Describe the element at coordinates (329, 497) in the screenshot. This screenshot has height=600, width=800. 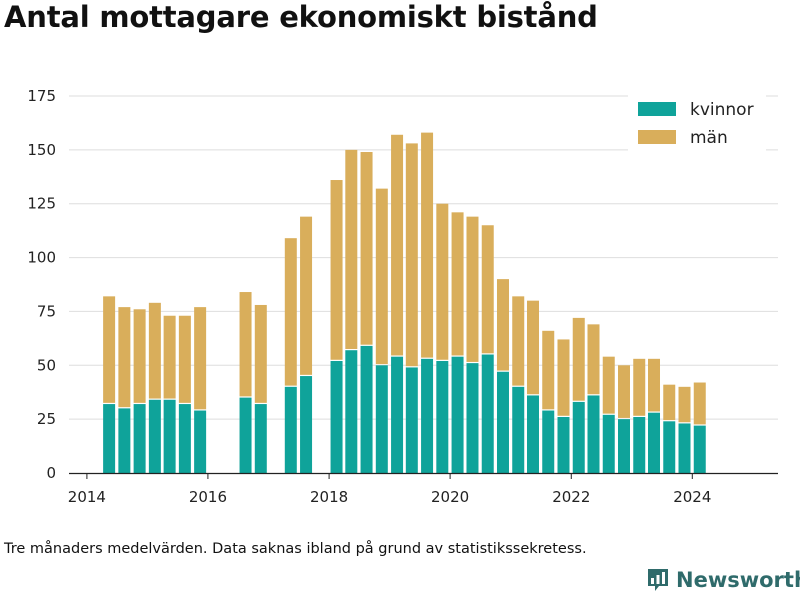
I see `x-tick-label: 2018` at that location.